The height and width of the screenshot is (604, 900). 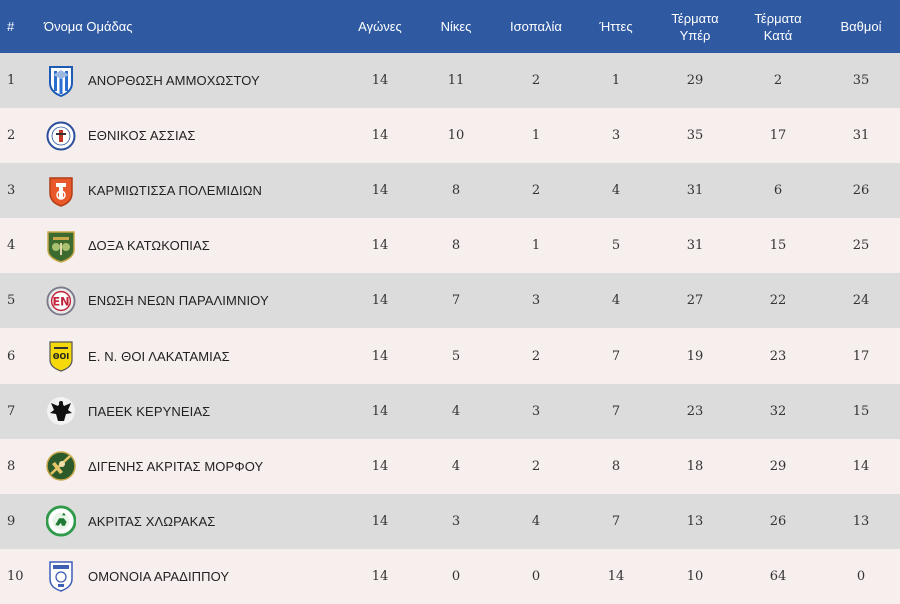 I want to click on wins-cell: 5, so click(x=456, y=356).